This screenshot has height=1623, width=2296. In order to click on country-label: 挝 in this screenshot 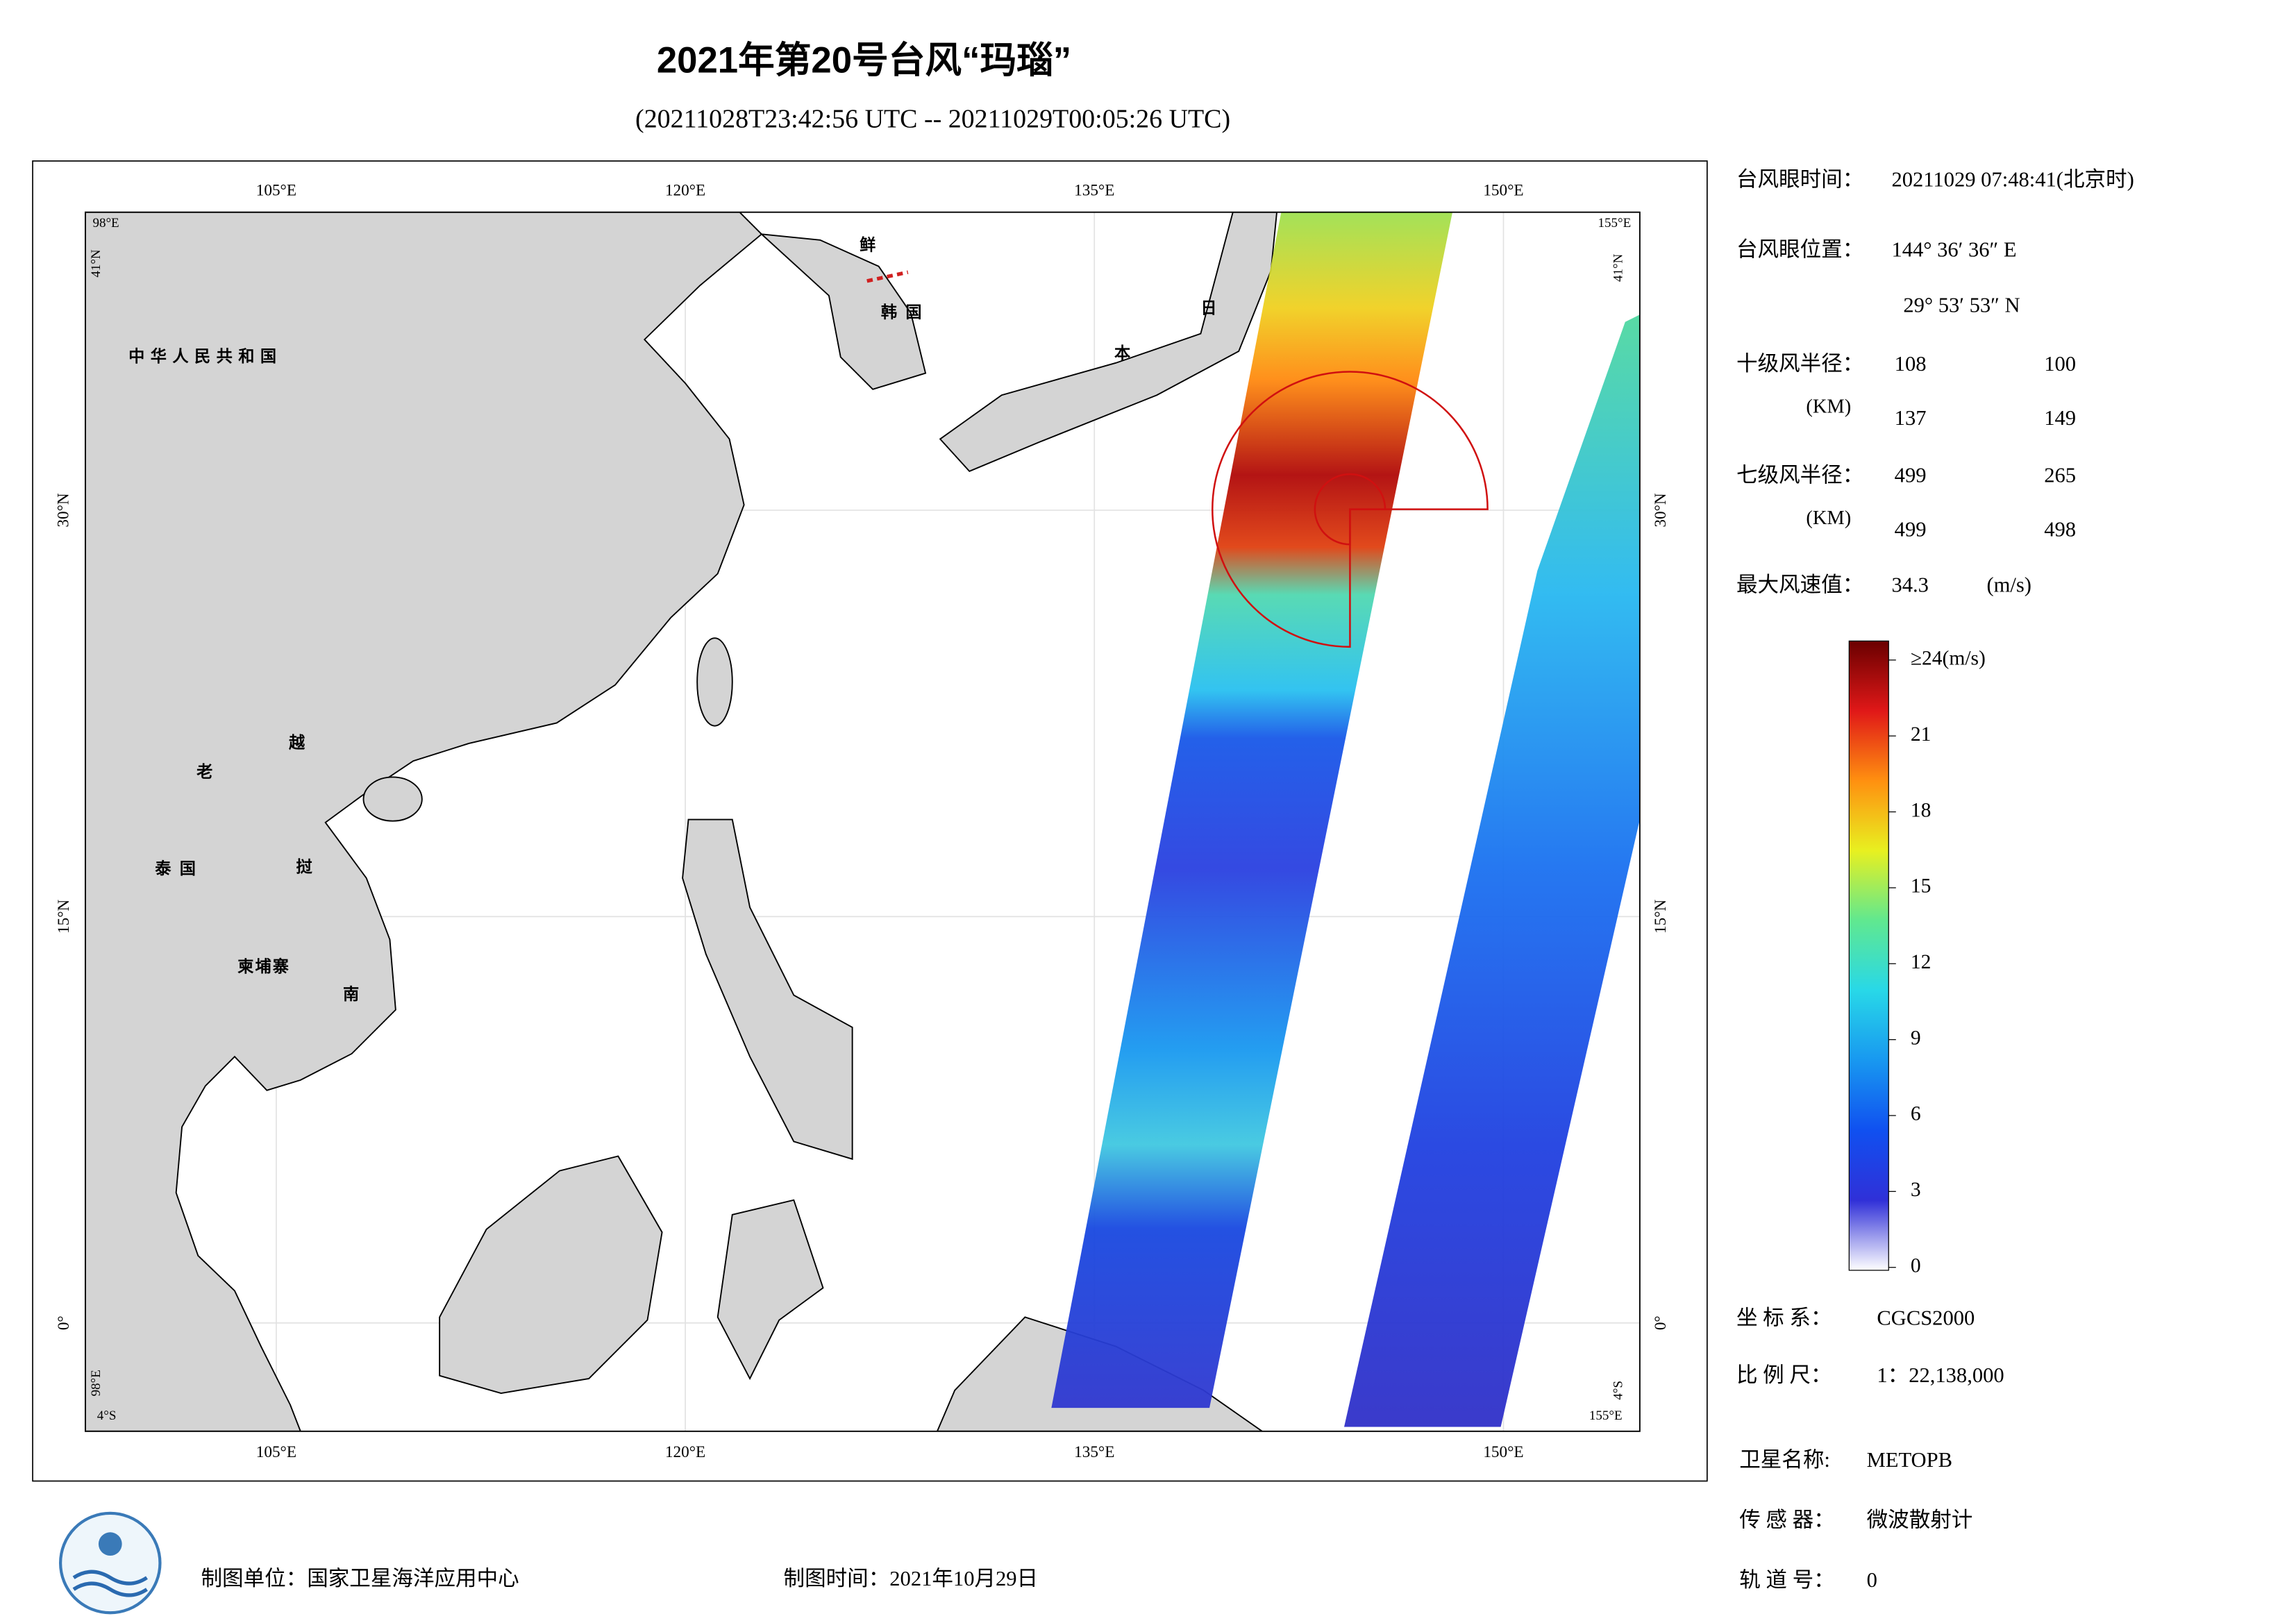, I will do `click(305, 867)`.